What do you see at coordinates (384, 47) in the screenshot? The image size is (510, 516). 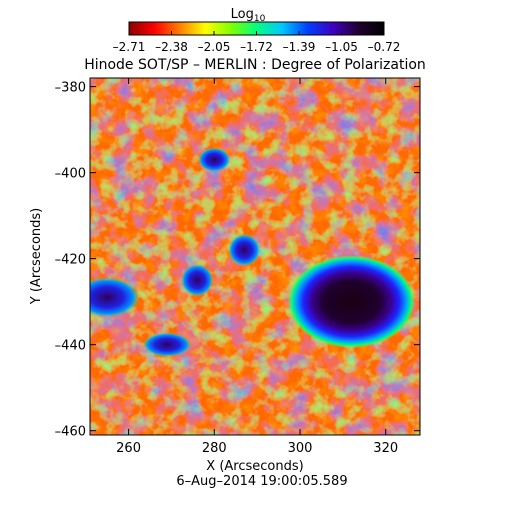 I see `colorbar-tick-label: –0.72` at bounding box center [384, 47].